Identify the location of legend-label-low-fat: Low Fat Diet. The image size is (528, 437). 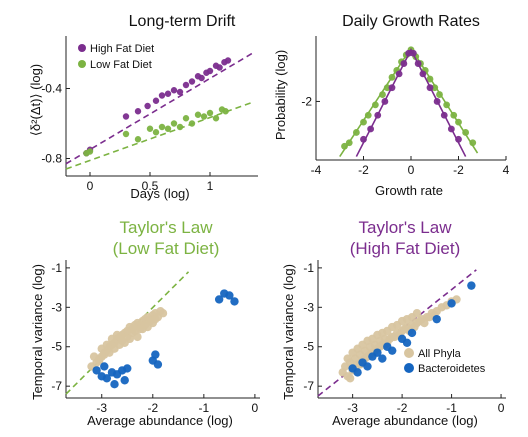
(121, 65).